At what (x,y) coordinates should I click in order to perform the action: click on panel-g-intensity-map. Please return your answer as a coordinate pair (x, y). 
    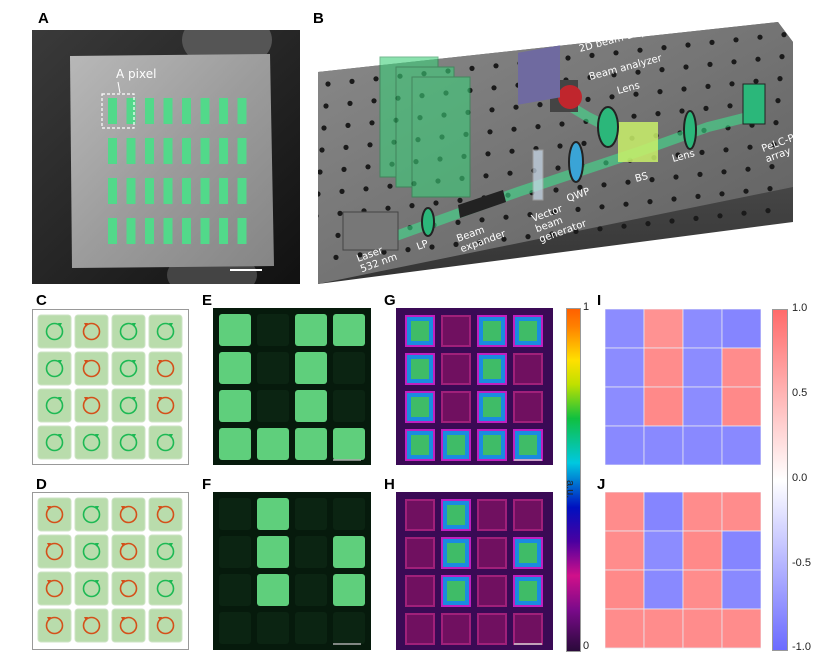
    Looking at the image, I should click on (474, 386).